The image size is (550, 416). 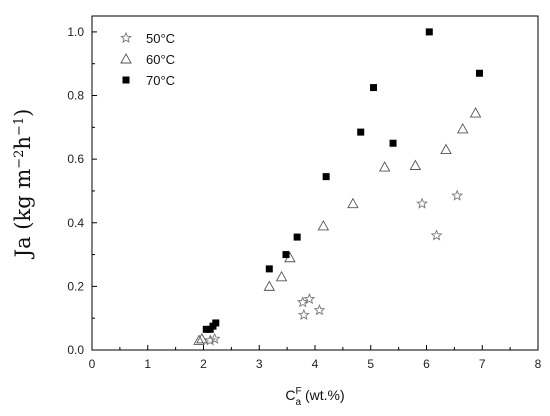 What do you see at coordinates (370, 364) in the screenshot?
I see `x-tick-label: 5` at bounding box center [370, 364].